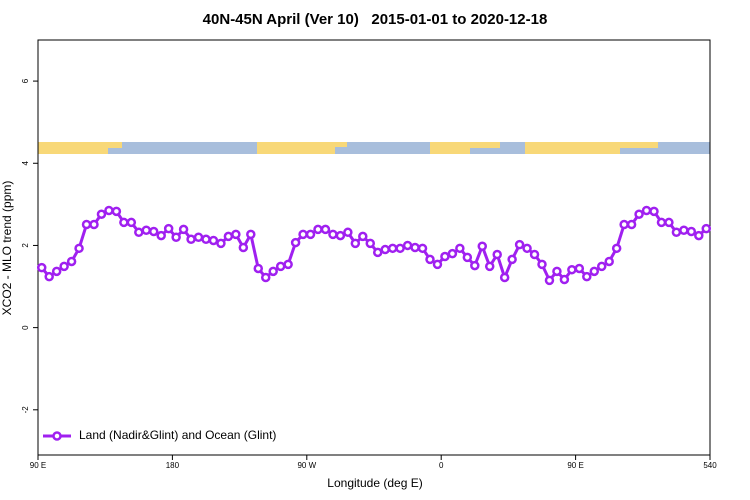 This screenshot has width=750, height=500. What do you see at coordinates (7, 248) in the screenshot?
I see `y-axis-label: XCO2 - MLO trend (ppm)` at bounding box center [7, 248].